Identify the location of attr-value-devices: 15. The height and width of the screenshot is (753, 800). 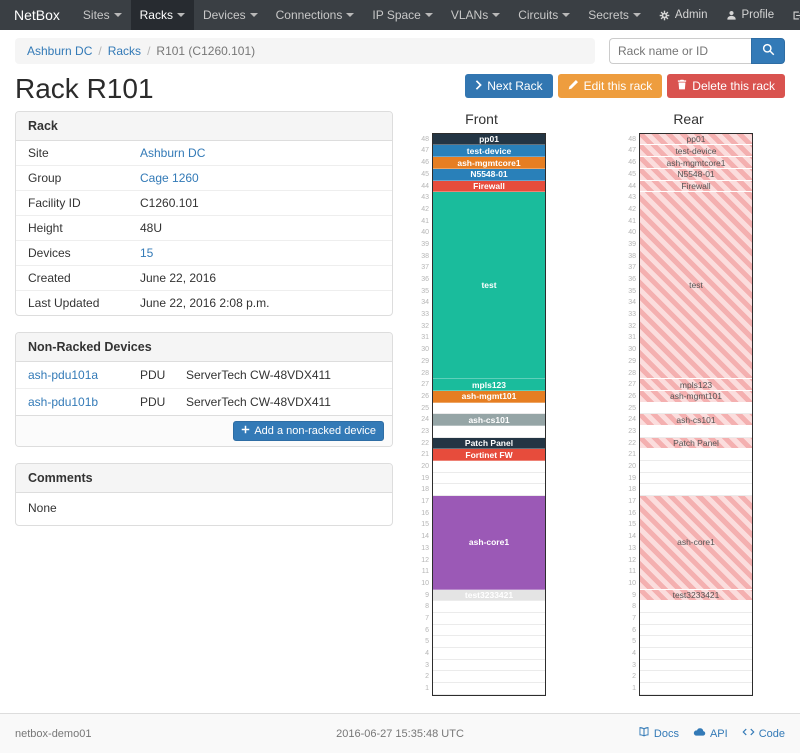
(147, 252).